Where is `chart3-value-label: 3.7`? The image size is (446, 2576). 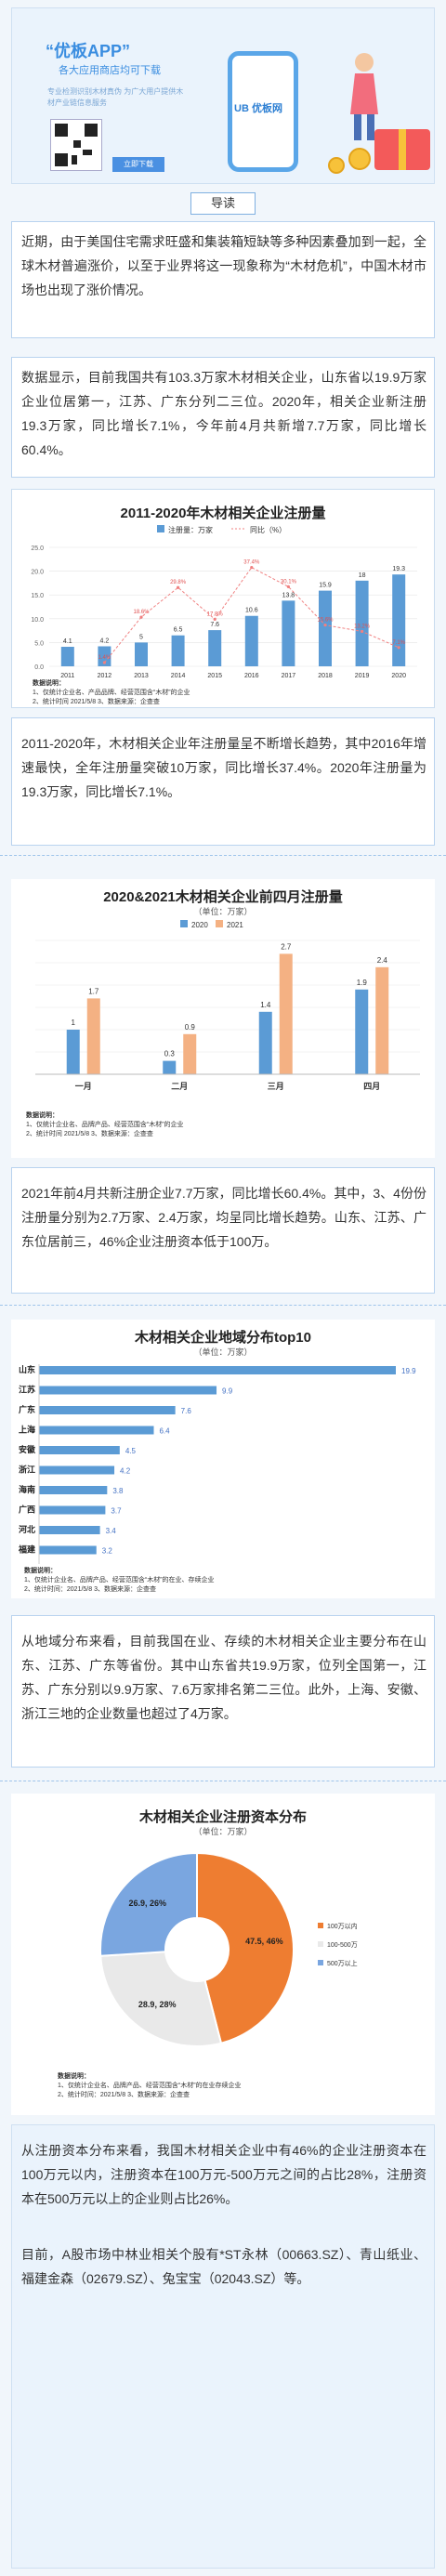
chart3-value-label: 3.7 is located at coordinates (116, 1511).